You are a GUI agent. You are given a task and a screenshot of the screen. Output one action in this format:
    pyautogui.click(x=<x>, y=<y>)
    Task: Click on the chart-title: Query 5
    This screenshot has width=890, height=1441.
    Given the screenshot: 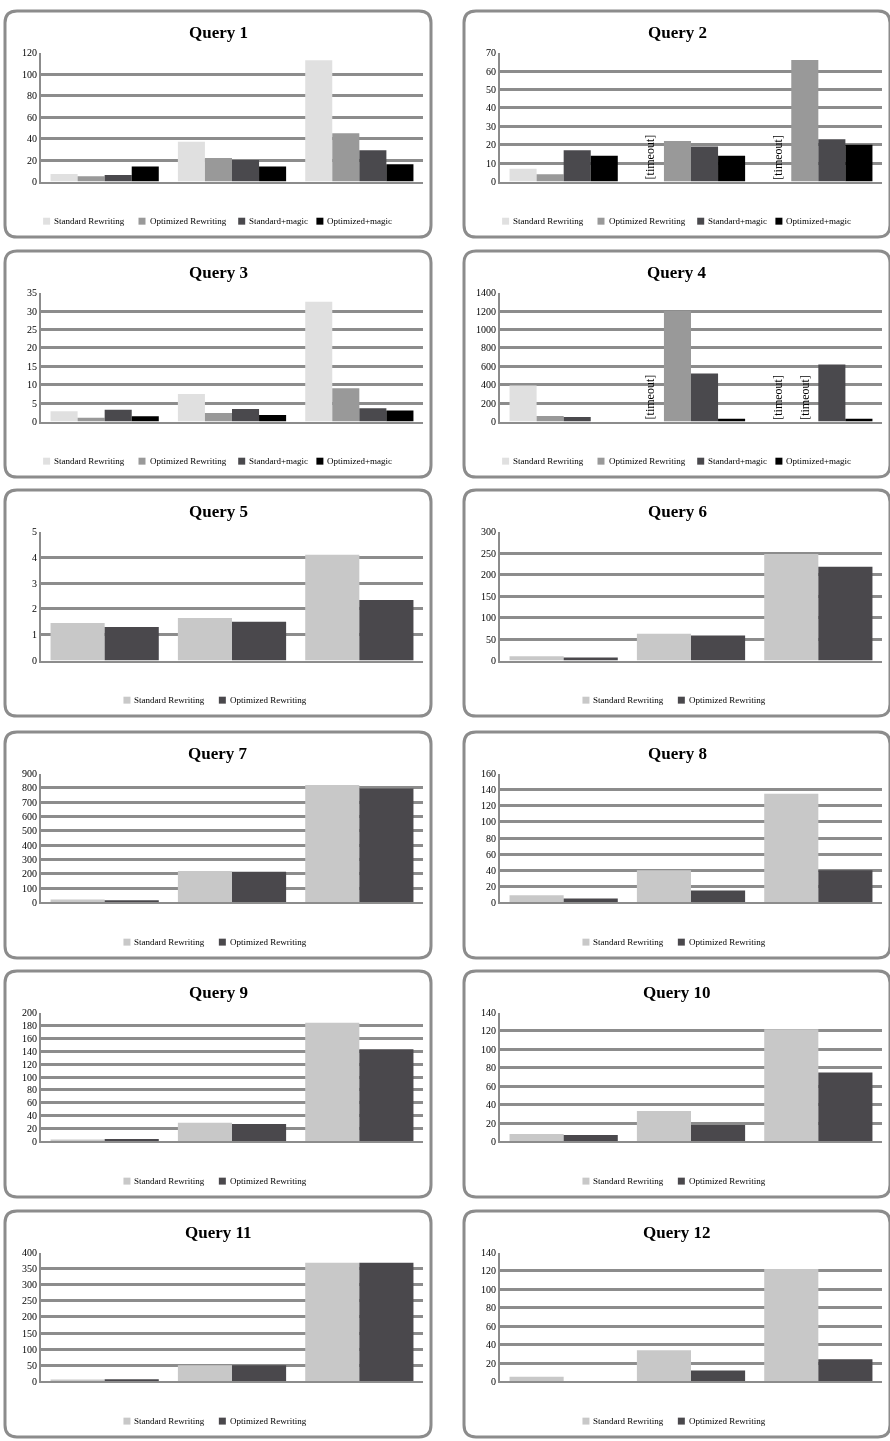 What is the action you would take?
    pyautogui.click(x=219, y=511)
    